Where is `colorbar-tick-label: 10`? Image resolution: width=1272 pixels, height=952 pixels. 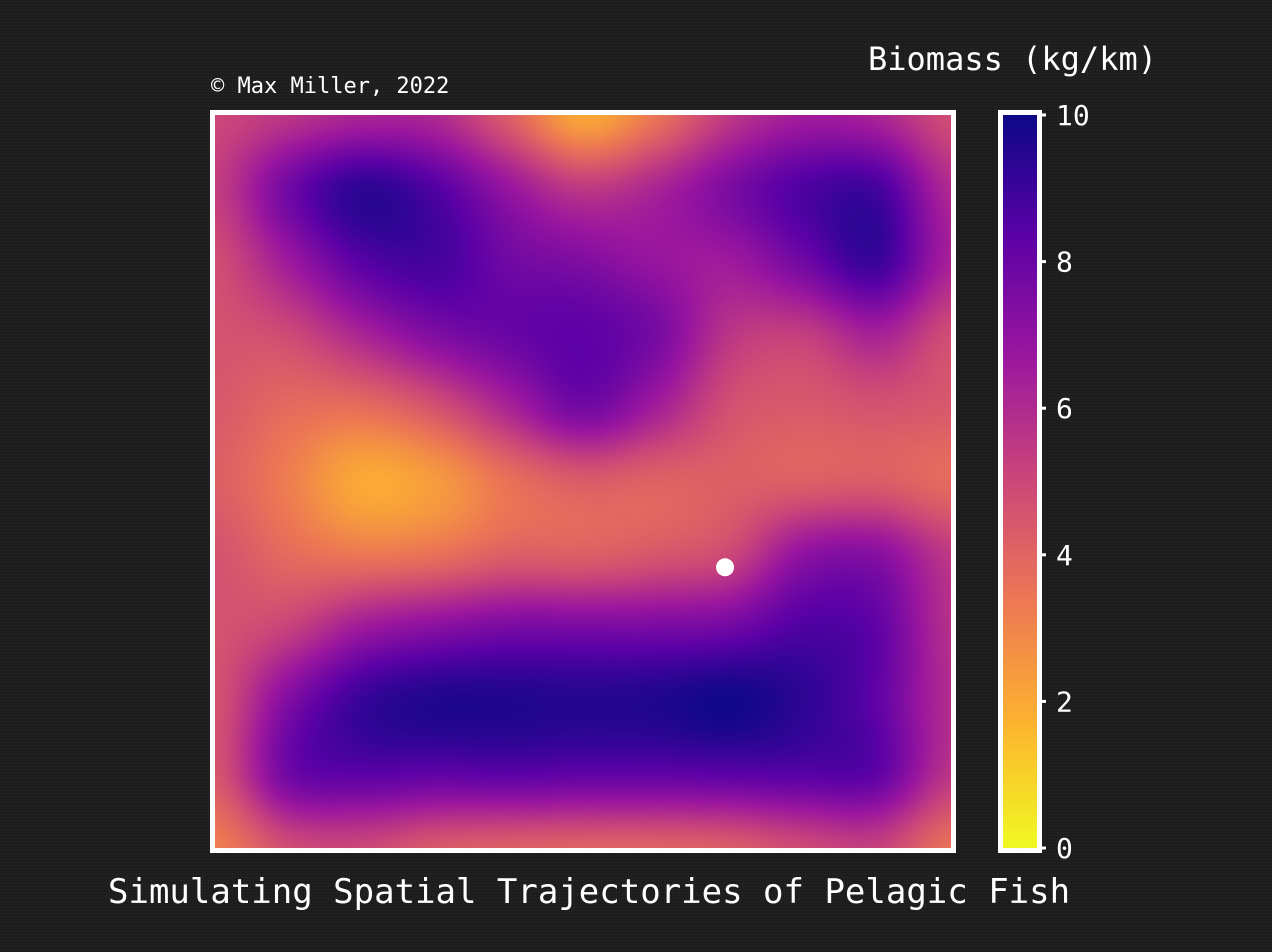 colorbar-tick-label: 10 is located at coordinates (1073, 115).